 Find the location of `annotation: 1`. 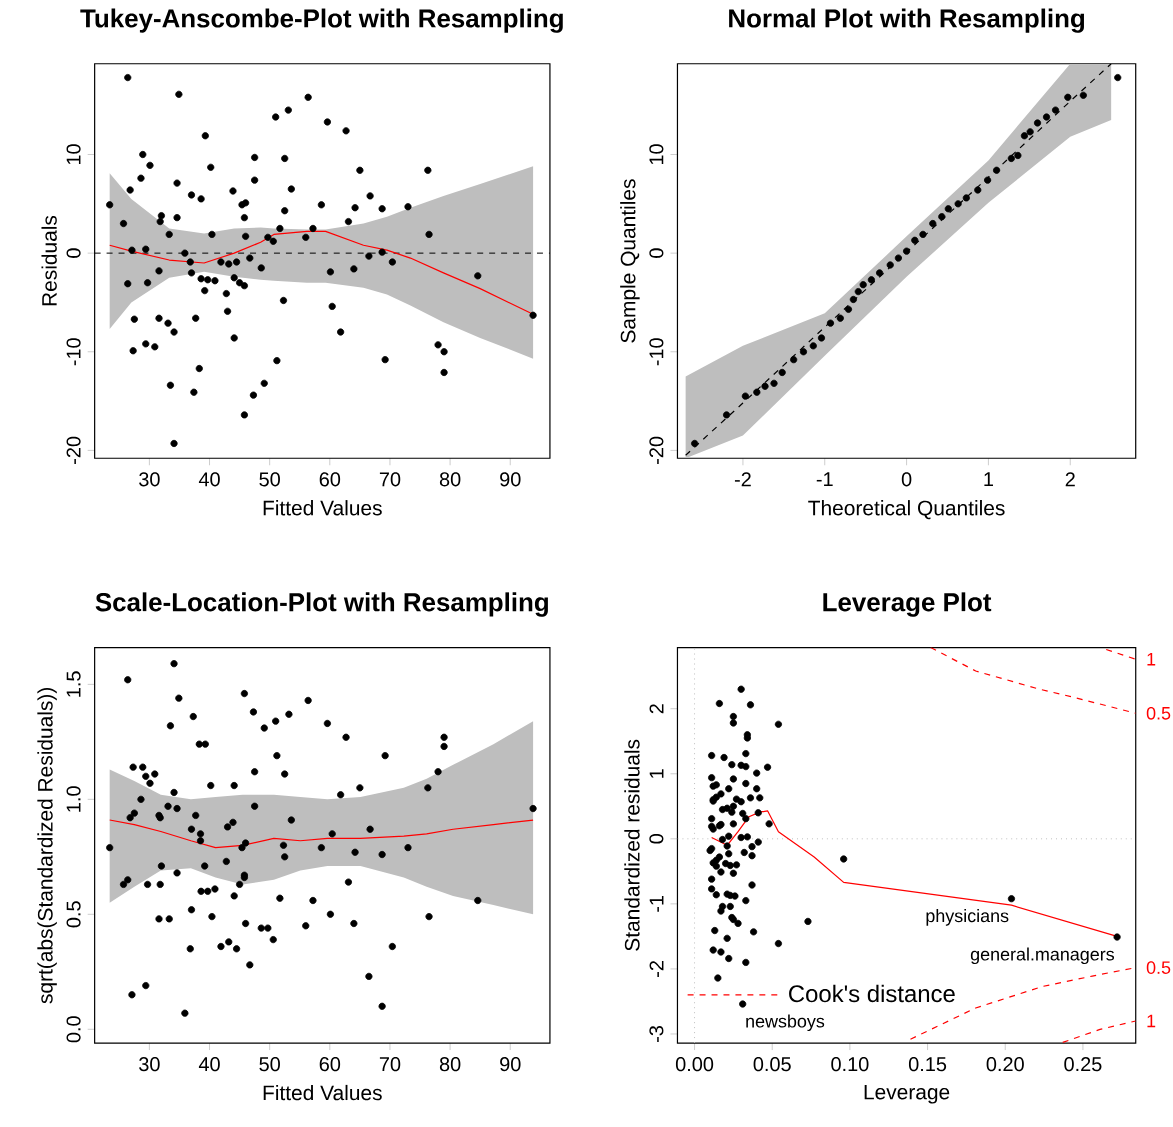

annotation: 1 is located at coordinates (1151, 1021).